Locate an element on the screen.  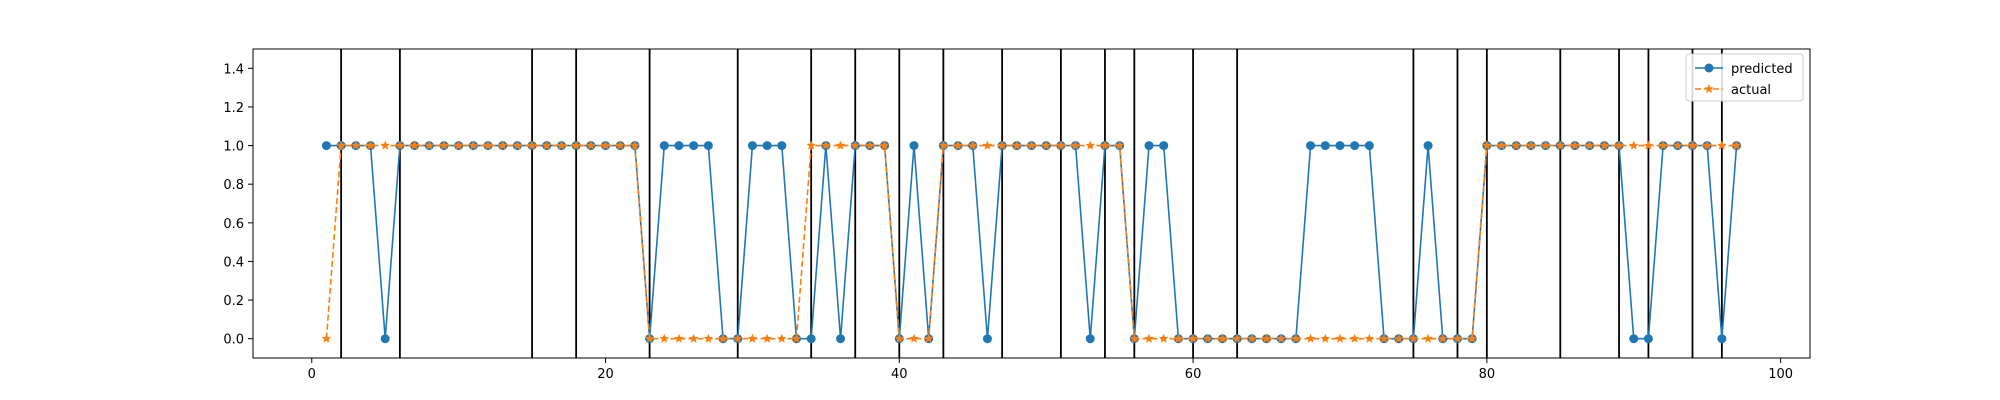
x-tick-label: 100 is located at coordinates (1780, 374).